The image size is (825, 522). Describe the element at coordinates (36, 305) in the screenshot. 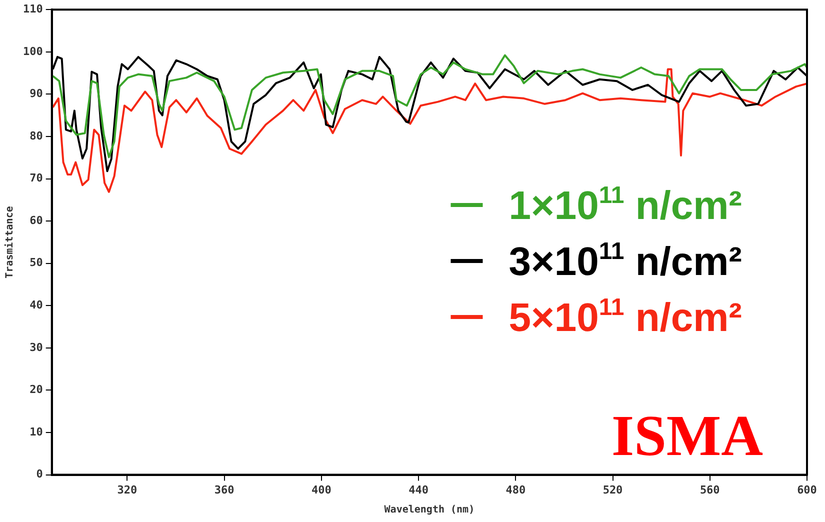

I see `y-tick-label: 40` at that location.